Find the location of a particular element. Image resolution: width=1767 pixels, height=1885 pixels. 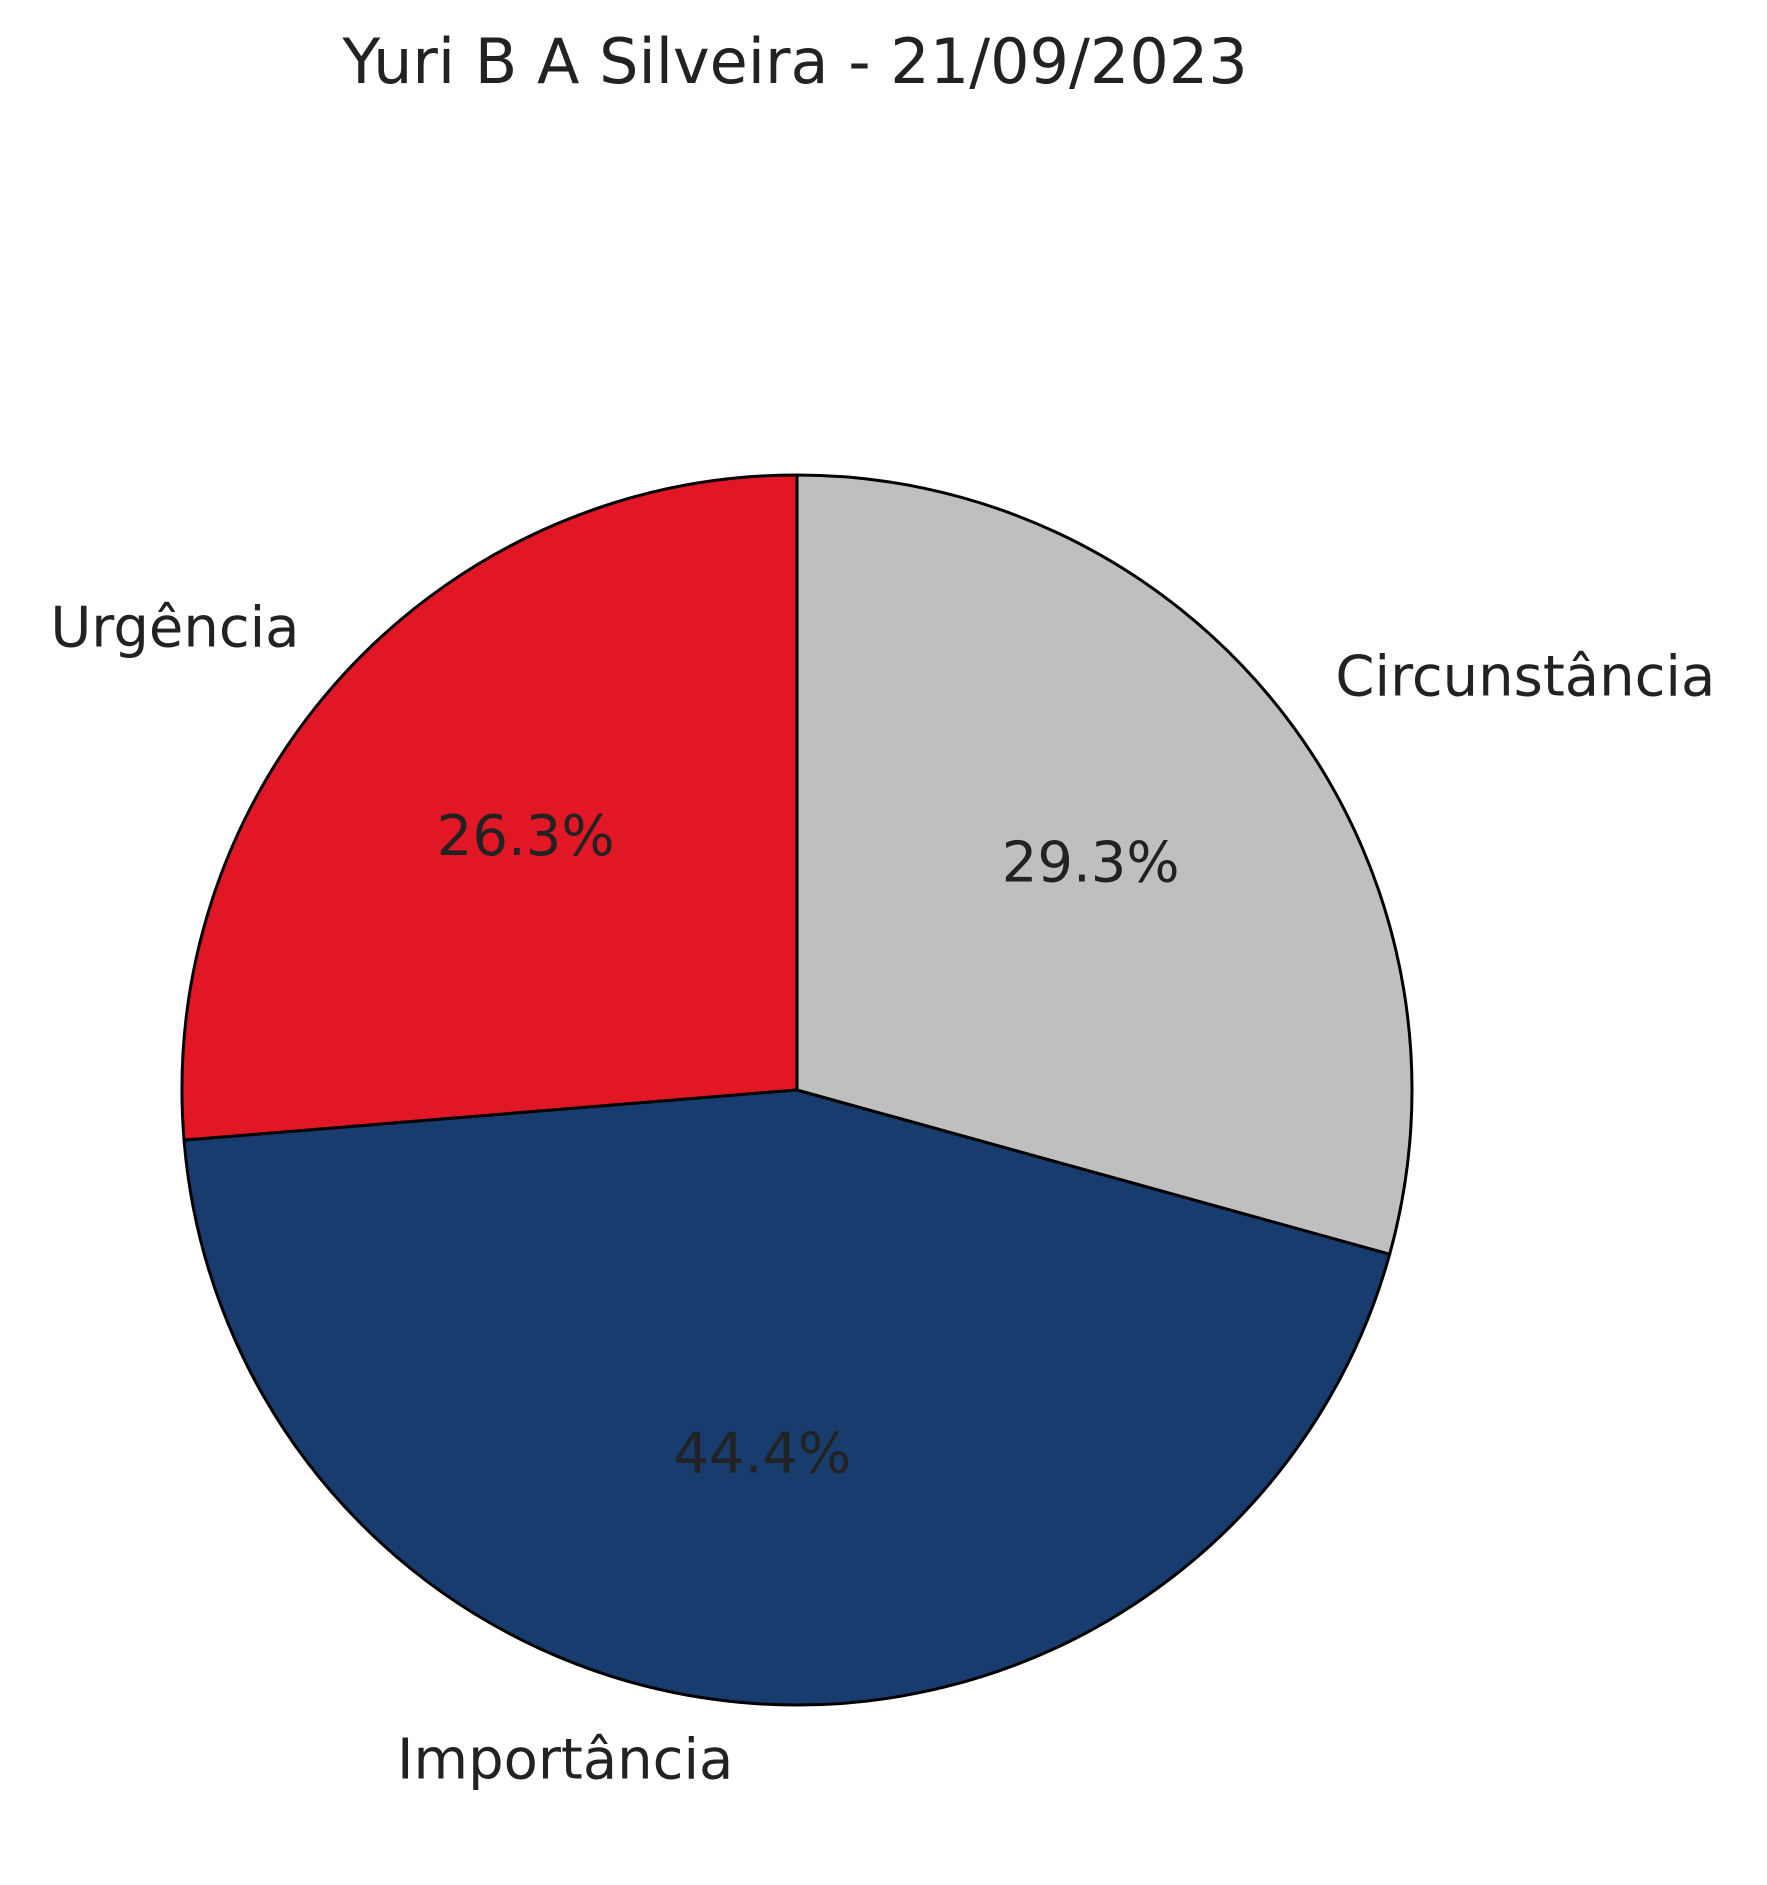

chart-title: Yuri B A Silveira - 21/09/2023 is located at coordinates (794, 61).